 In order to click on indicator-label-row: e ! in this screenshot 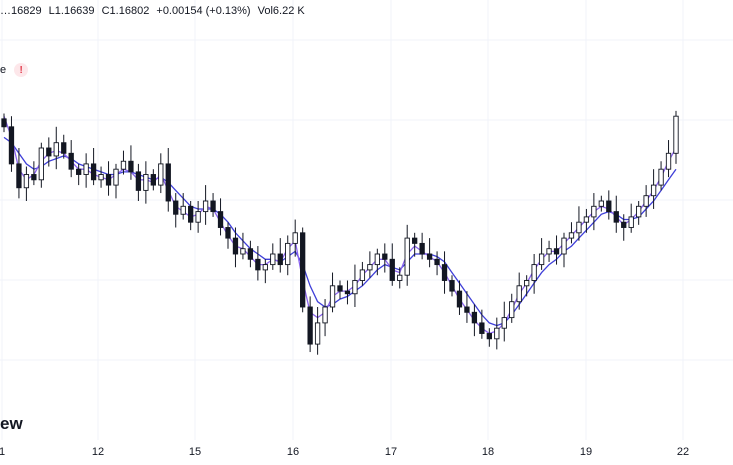, I will do `click(14, 70)`.